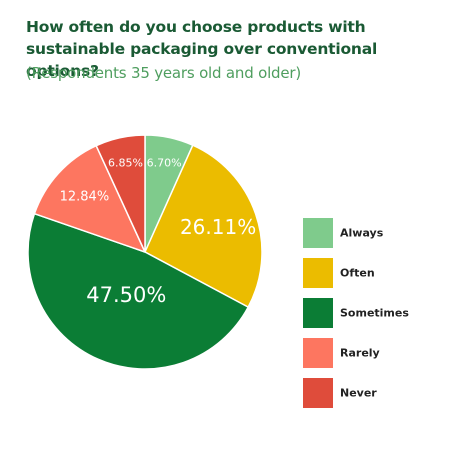 The image size is (453, 453). What do you see at coordinates (318, 233) in the screenshot?
I see `legend-swatch-always` at bounding box center [318, 233].